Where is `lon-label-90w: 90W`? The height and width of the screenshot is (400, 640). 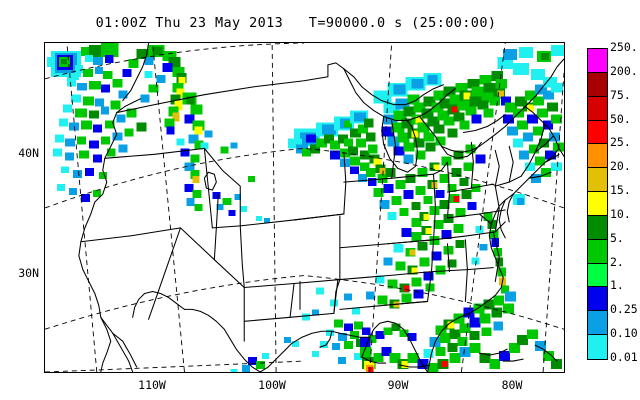
lon-label-90w: 90W is located at coordinates (398, 385).